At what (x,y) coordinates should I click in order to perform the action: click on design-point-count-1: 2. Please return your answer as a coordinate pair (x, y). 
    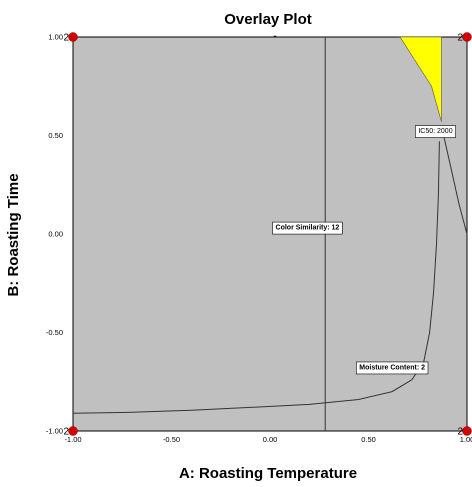
    Looking at the image, I should click on (460, 38).